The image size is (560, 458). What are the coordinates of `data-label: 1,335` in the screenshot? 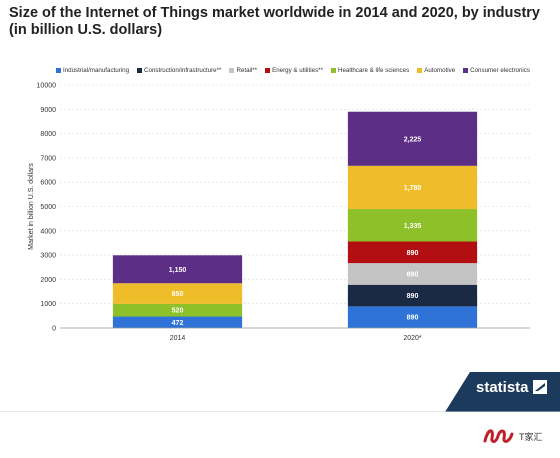 It's located at (413, 226).